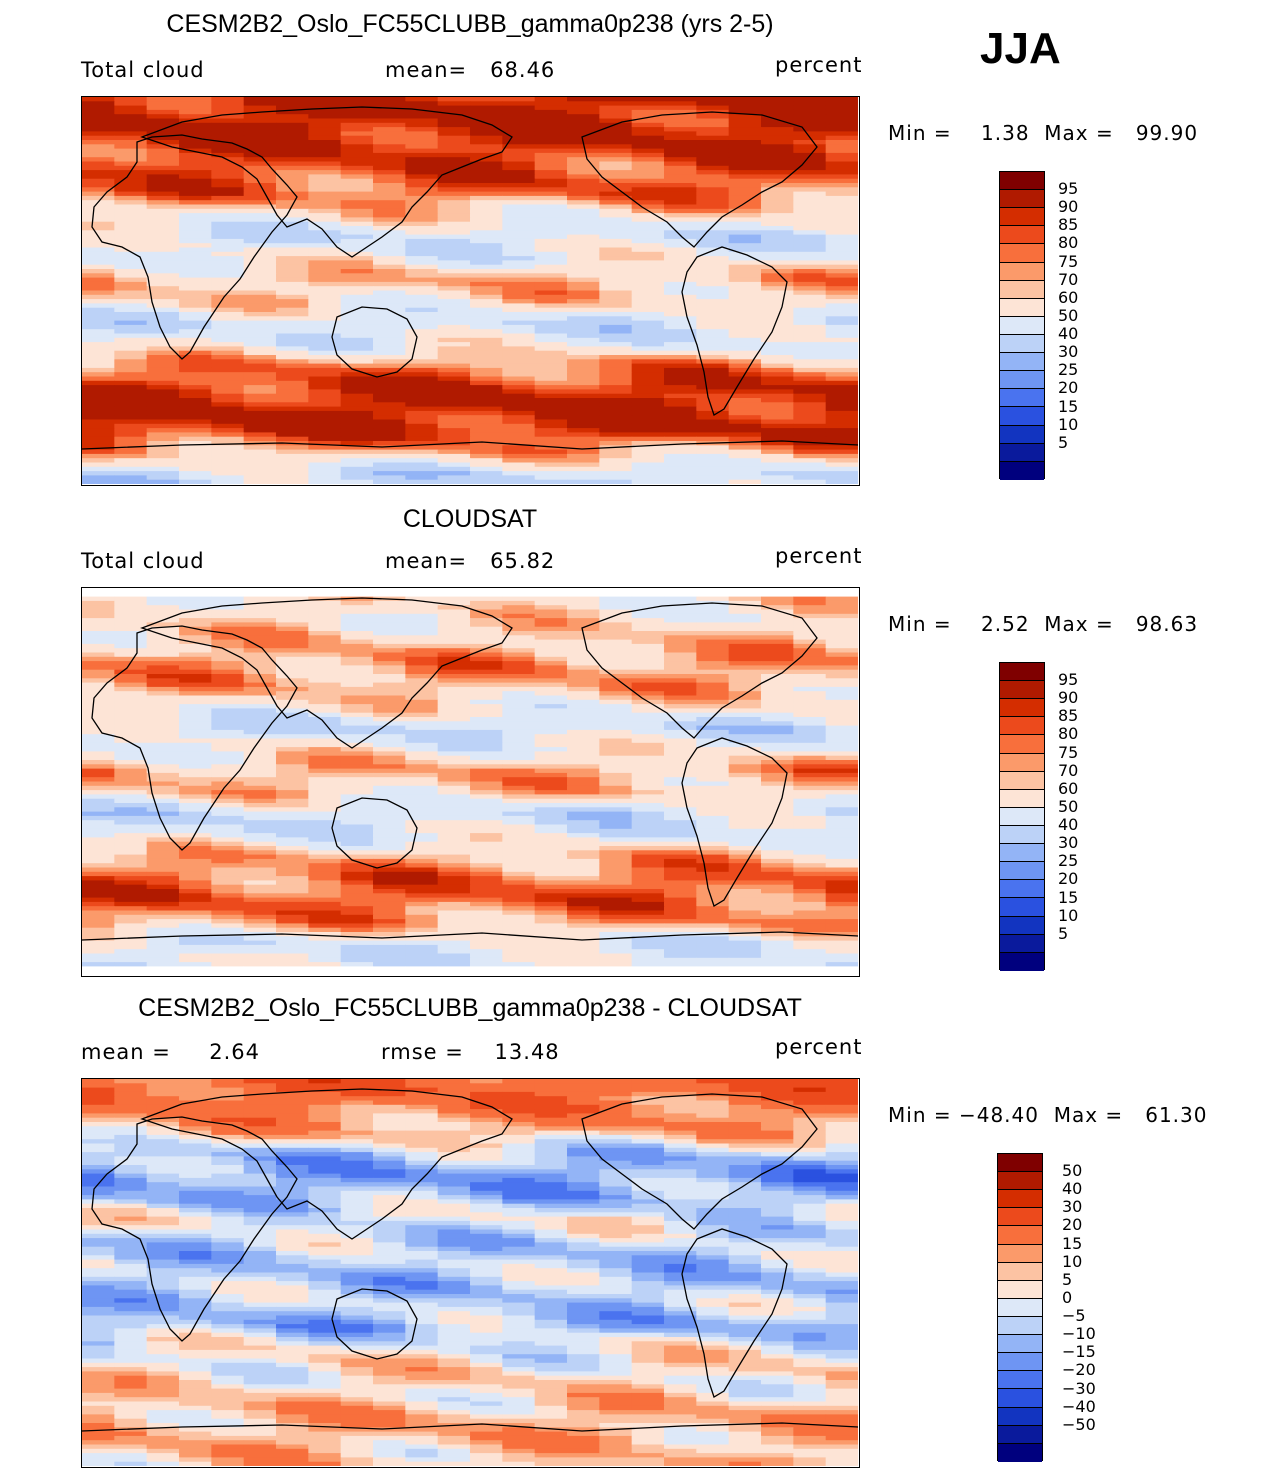 The height and width of the screenshot is (1475, 1285). What do you see at coordinates (470, 561) in the screenshot?
I see `panel2-mean-label: mean= 65.82` at bounding box center [470, 561].